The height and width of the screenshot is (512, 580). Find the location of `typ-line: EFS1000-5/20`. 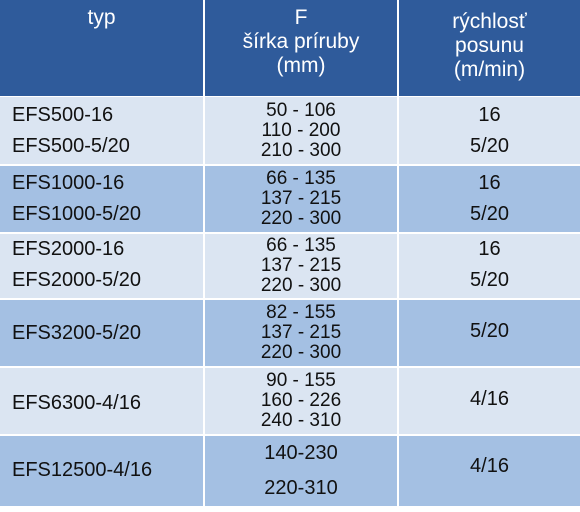

typ-line: EFS1000-5/20 is located at coordinates (76, 214).